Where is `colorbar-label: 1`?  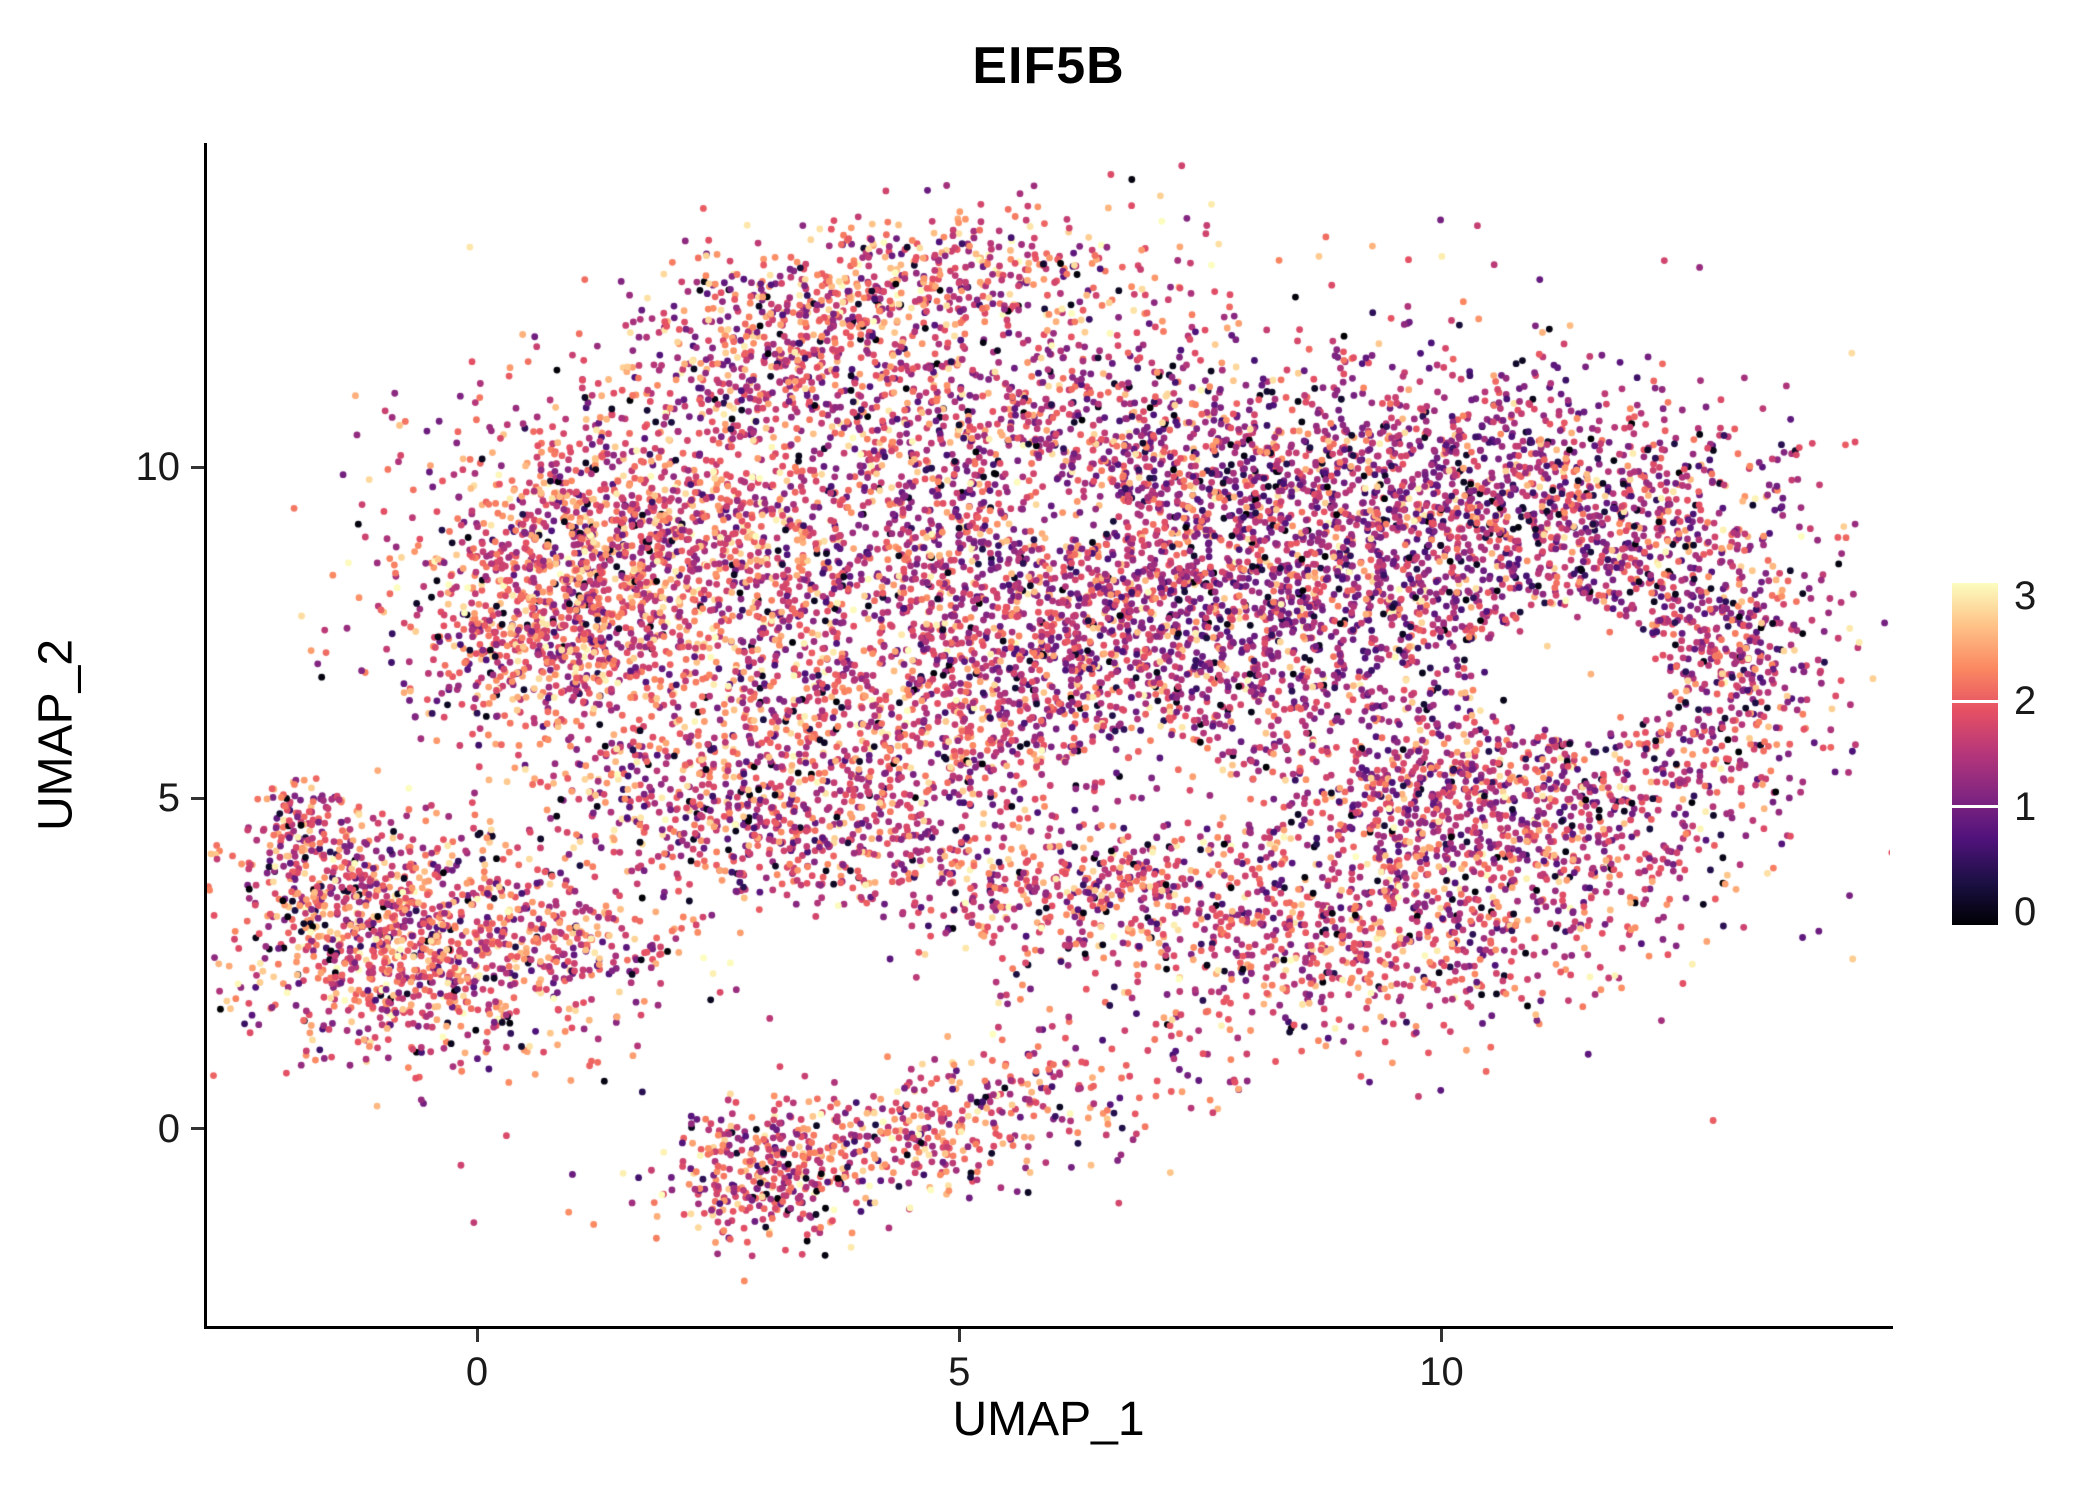 colorbar-label: 1 is located at coordinates (2025, 806).